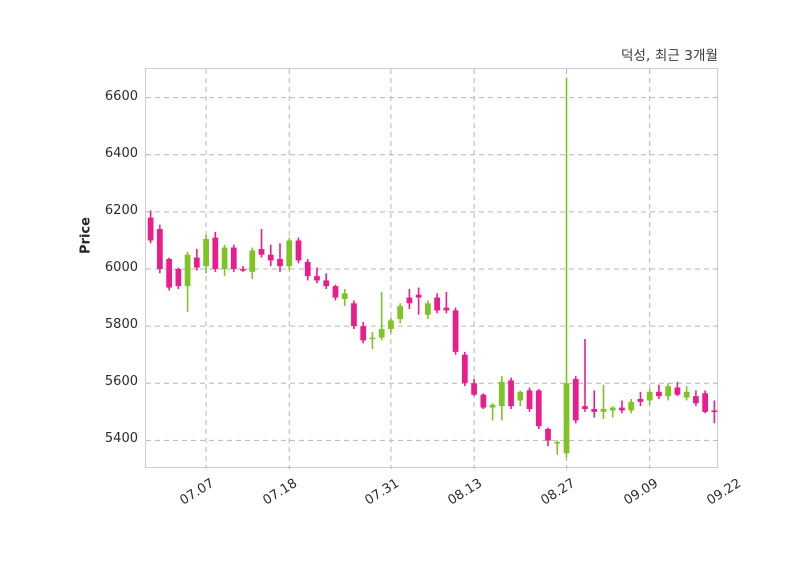 The height and width of the screenshot is (575, 800). I want to click on y-axis-tick-label: 5800, so click(121, 325).